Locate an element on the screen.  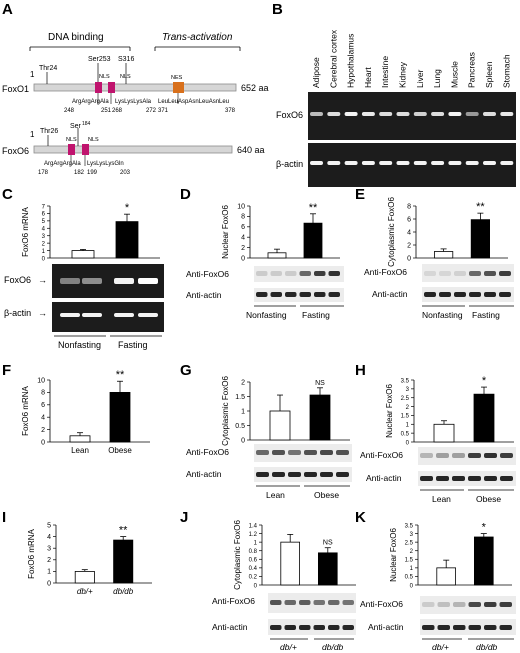
foxo6-nls-label-1: NLS is located at coordinates (71, 140).